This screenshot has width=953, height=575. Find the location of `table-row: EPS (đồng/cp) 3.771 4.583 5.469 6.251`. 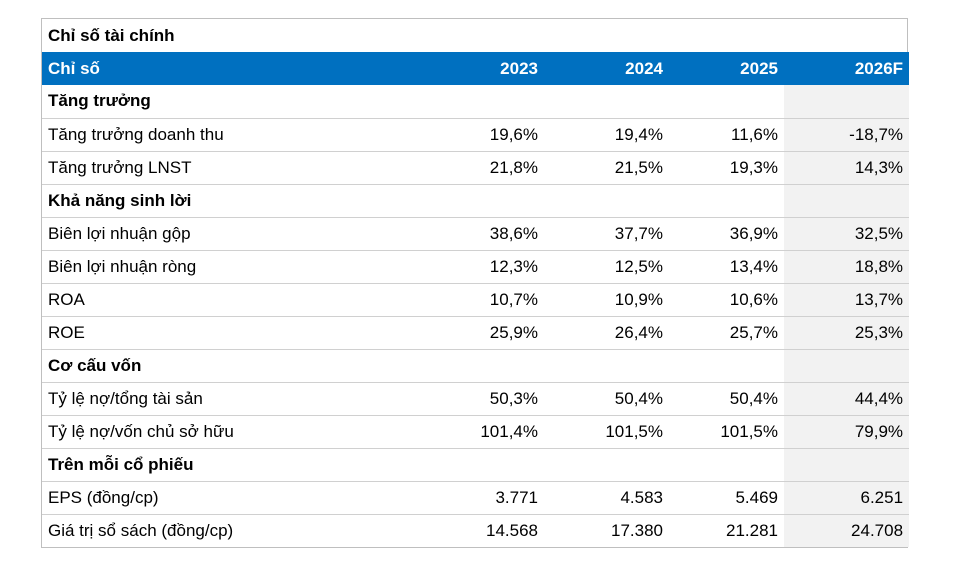

table-row: EPS (đồng/cp) 3.771 4.583 5.469 6.251 is located at coordinates (476, 498).